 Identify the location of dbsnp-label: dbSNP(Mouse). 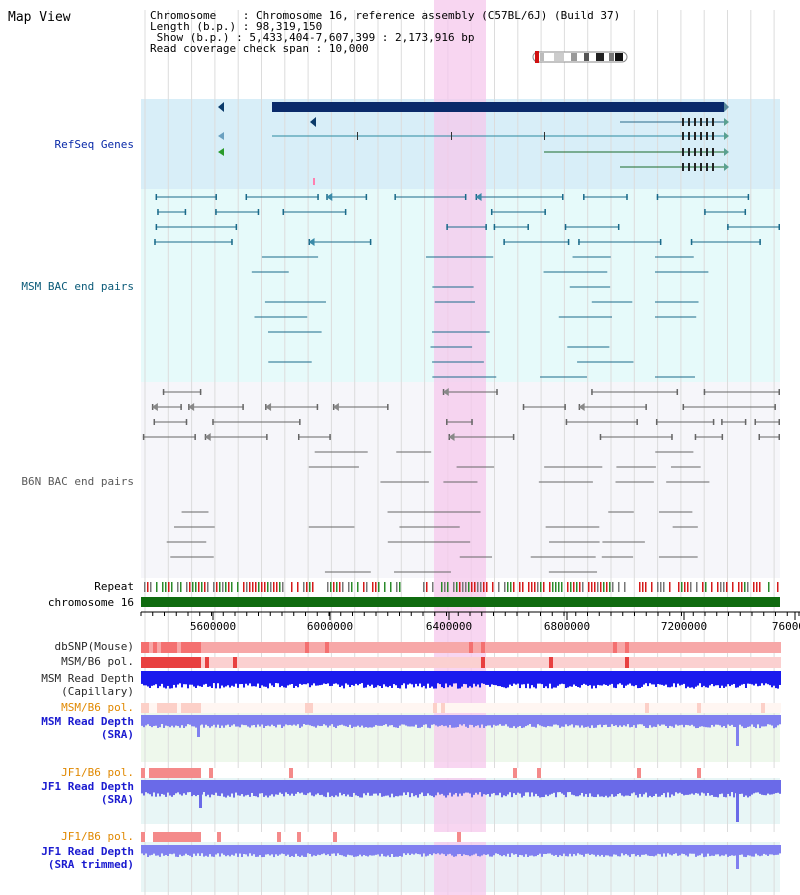
(94, 646).